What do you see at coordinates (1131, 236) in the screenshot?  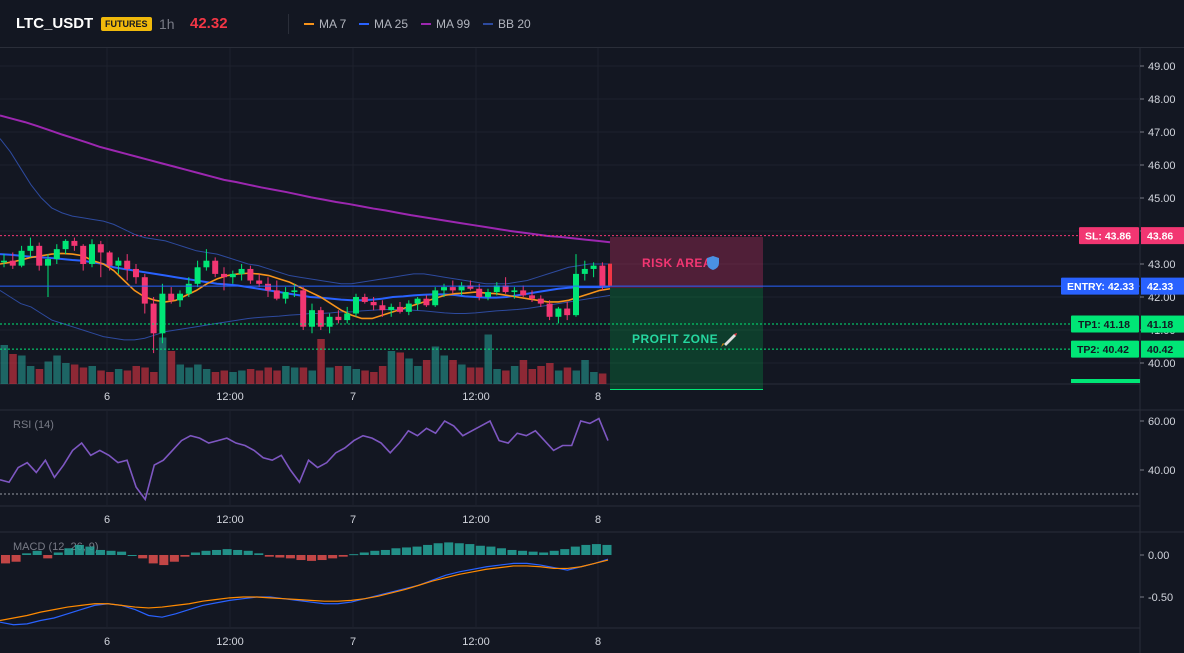 I see `sl-tag: SL: 43.86 43.86` at bounding box center [1131, 236].